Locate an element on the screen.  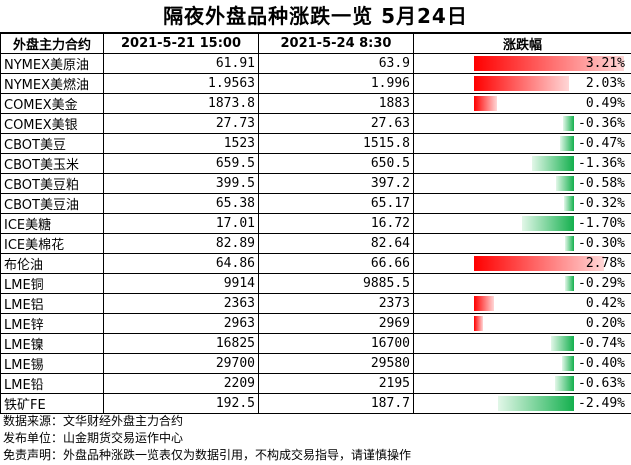
change-percent: -1.70% is located at coordinates (601, 223).